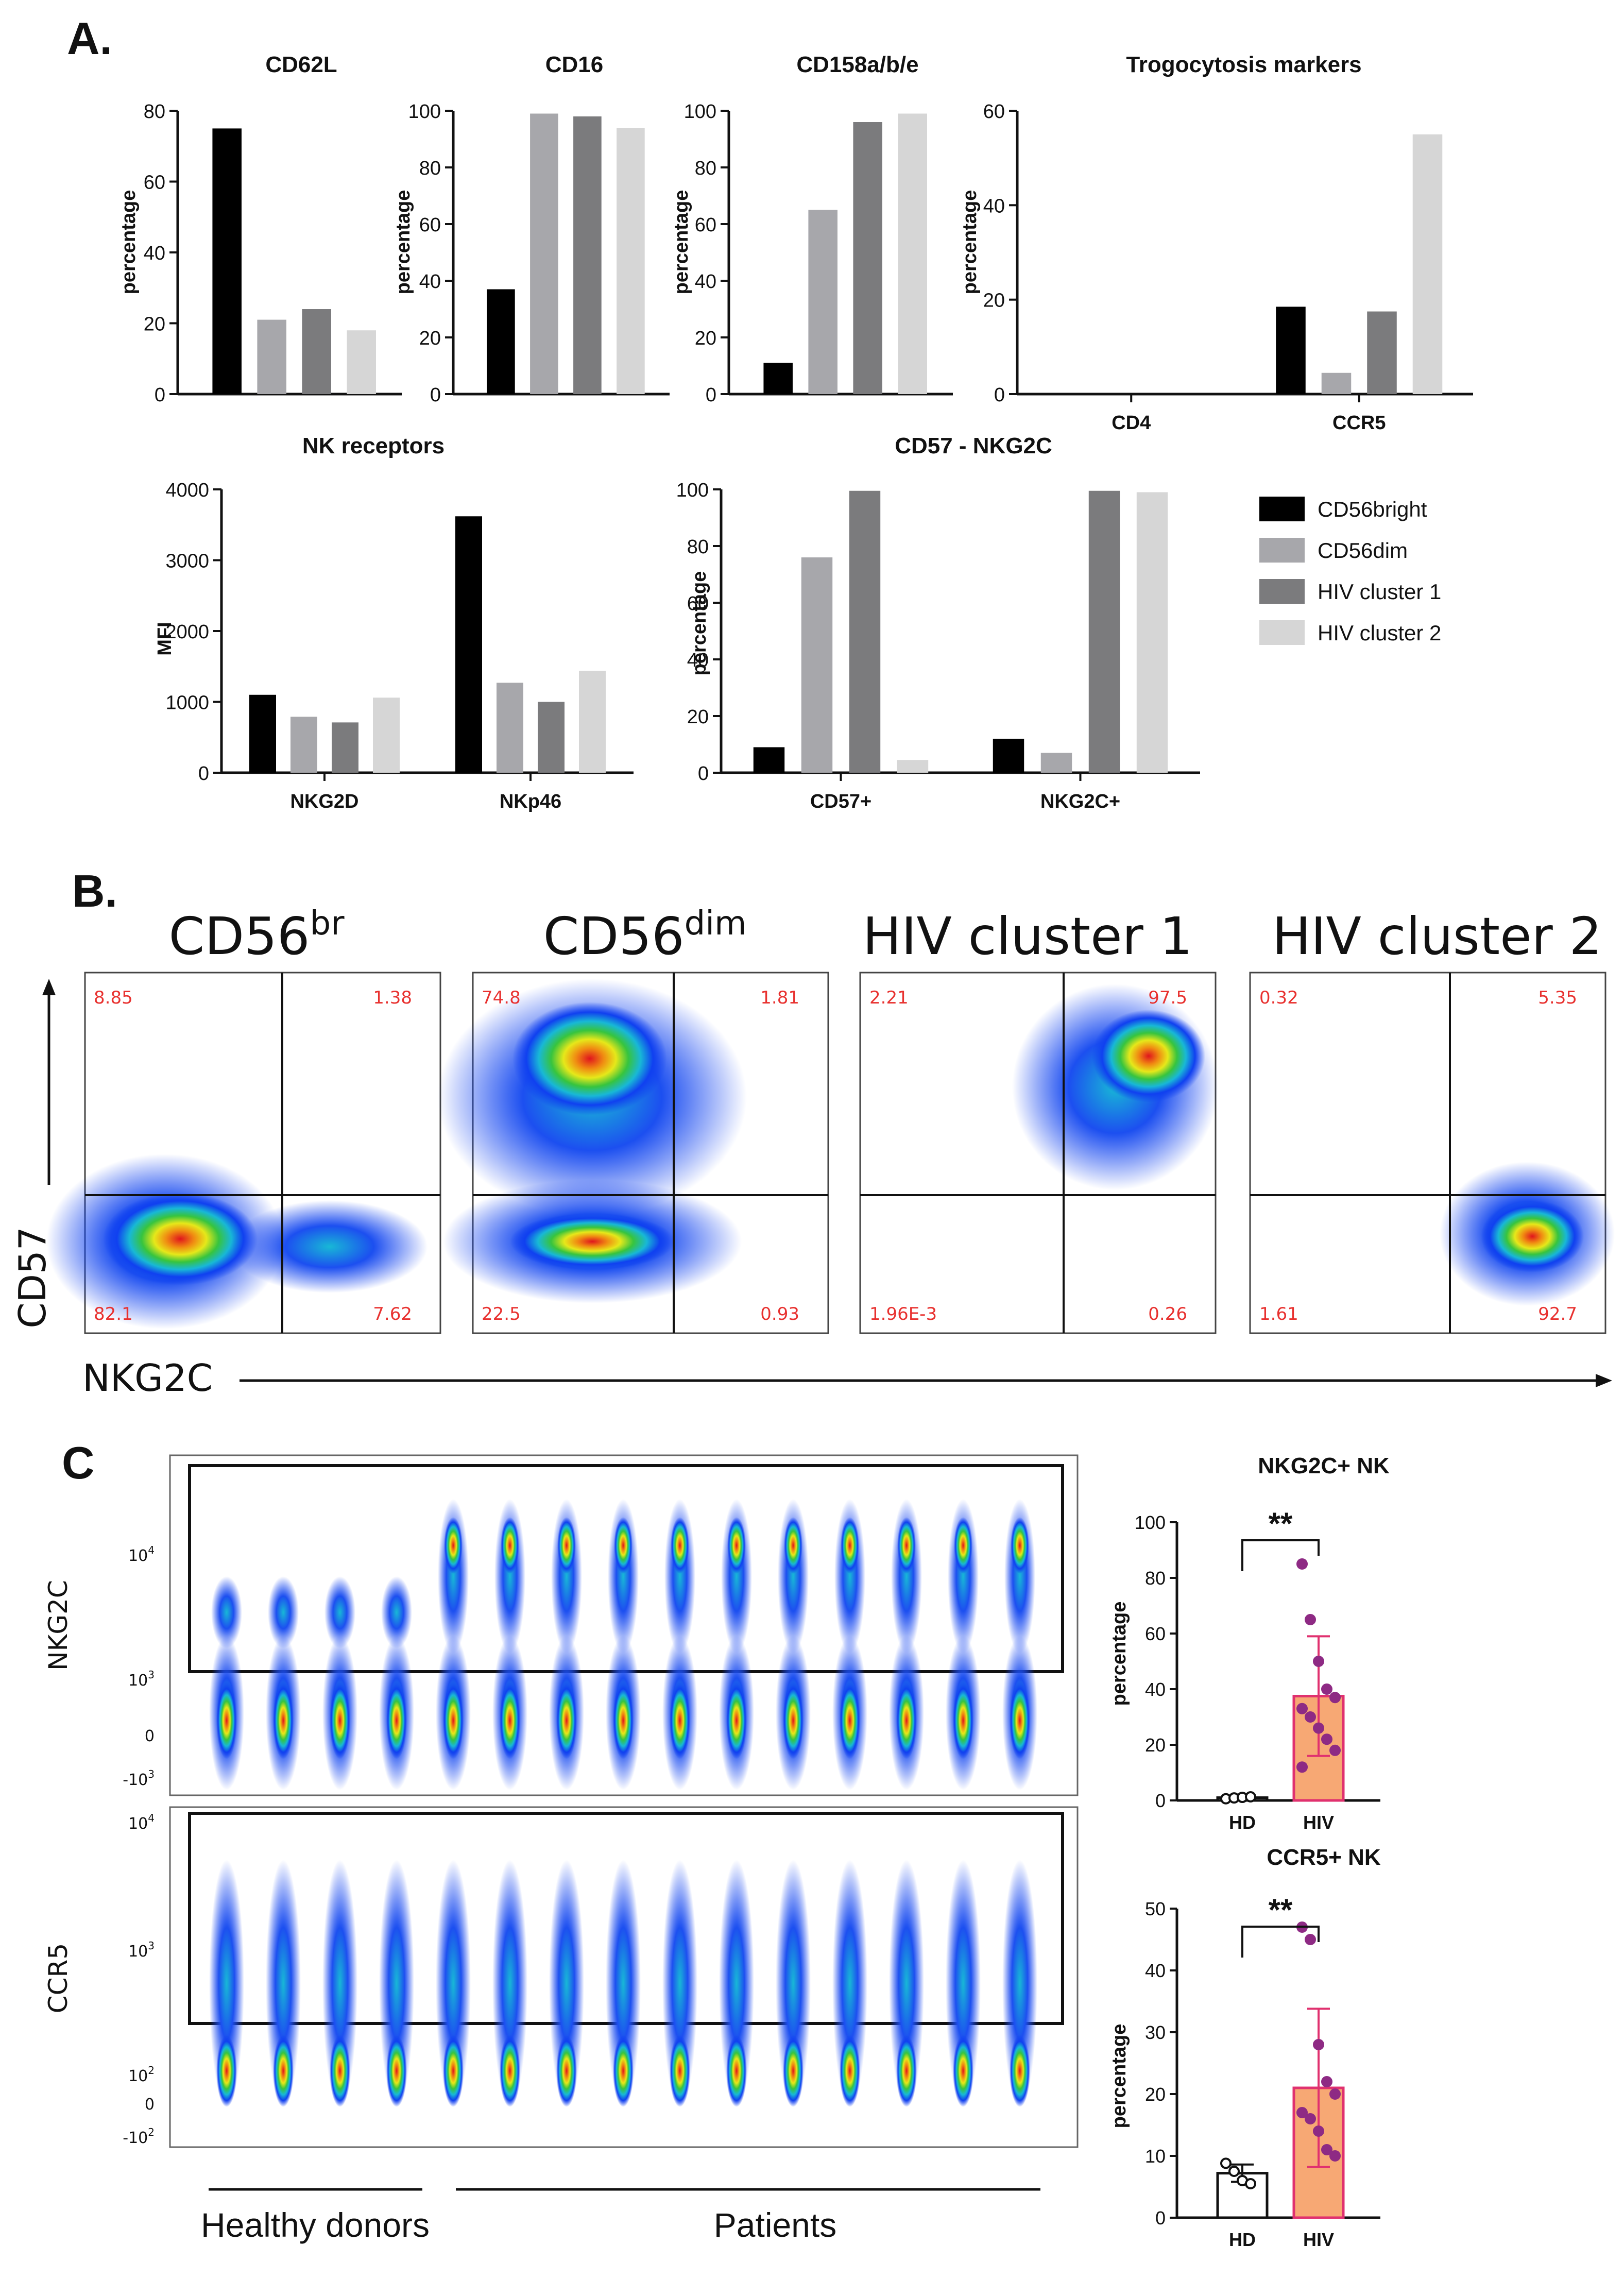 This screenshot has height=2296, width=1624. I want to click on legend-label: CD56dim, so click(1363, 550).